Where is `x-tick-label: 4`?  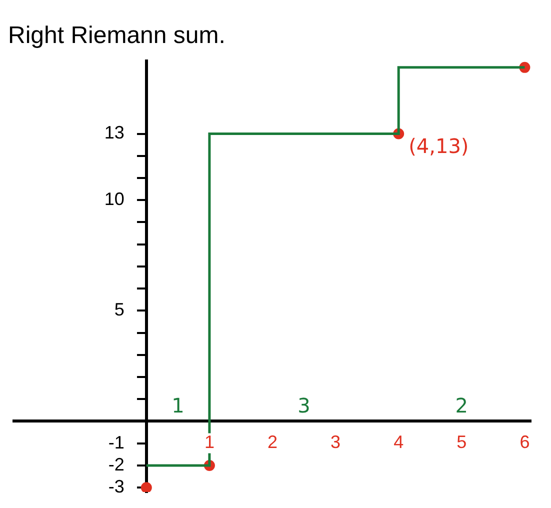
x-tick-label: 4 is located at coordinates (399, 442).